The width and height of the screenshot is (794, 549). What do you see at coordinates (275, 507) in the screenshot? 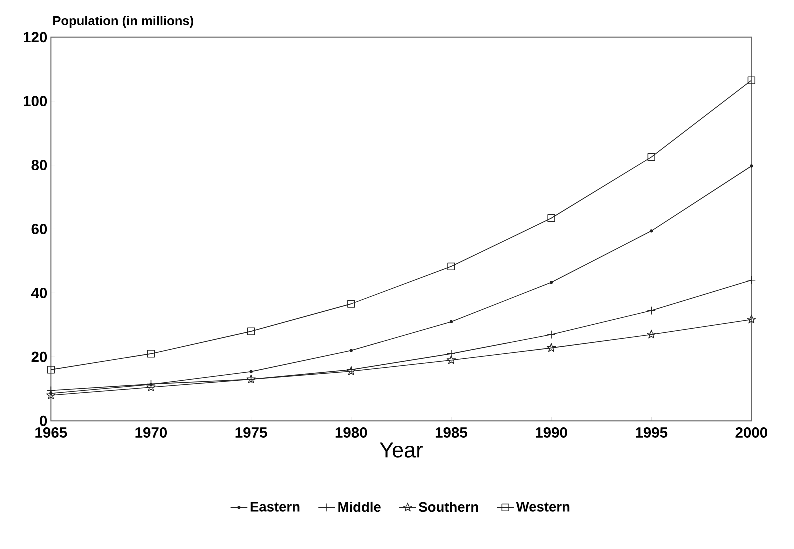
I see `legend-label: Eastern` at bounding box center [275, 507].